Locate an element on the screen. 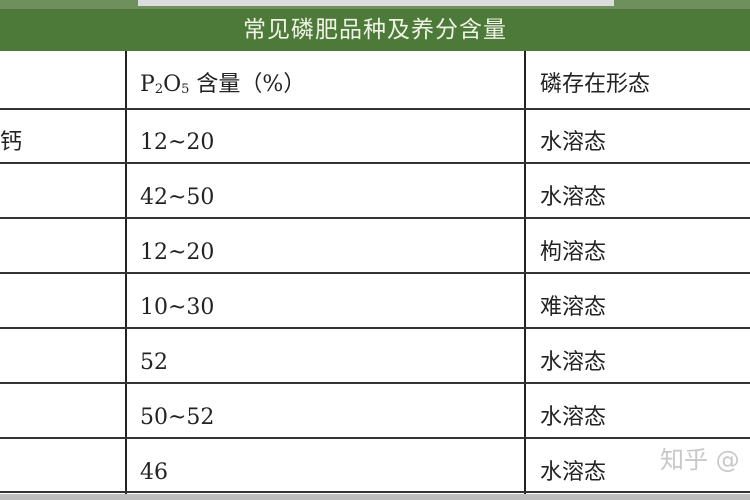  row-p2o5-content: 50~52 is located at coordinates (177, 417).